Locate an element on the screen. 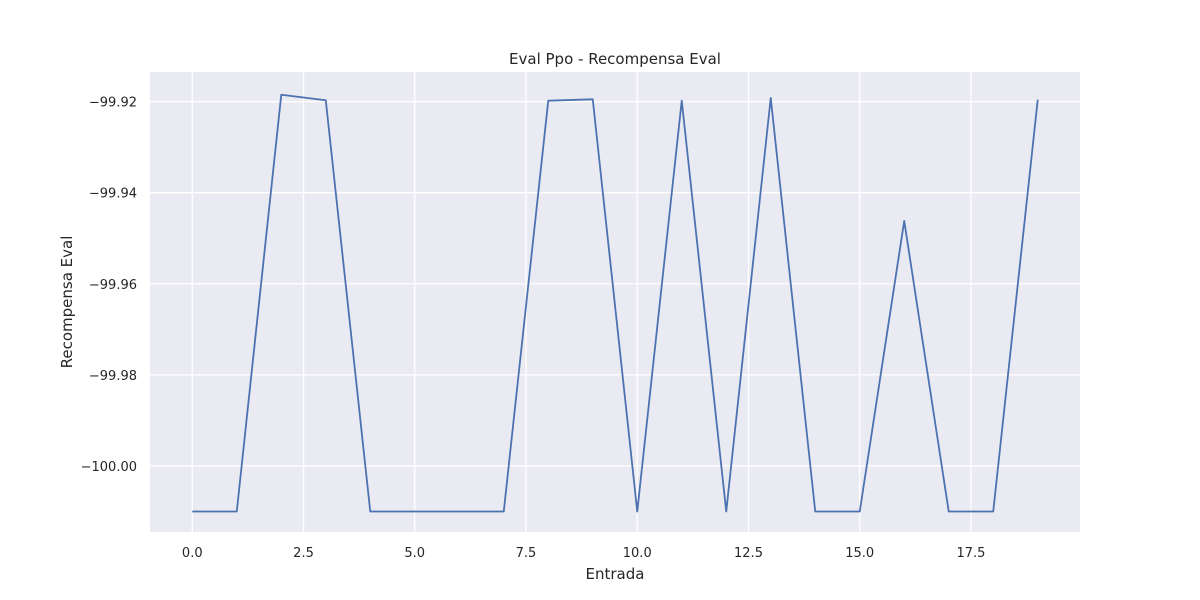  x-axis-label: Entrada is located at coordinates (615, 574).